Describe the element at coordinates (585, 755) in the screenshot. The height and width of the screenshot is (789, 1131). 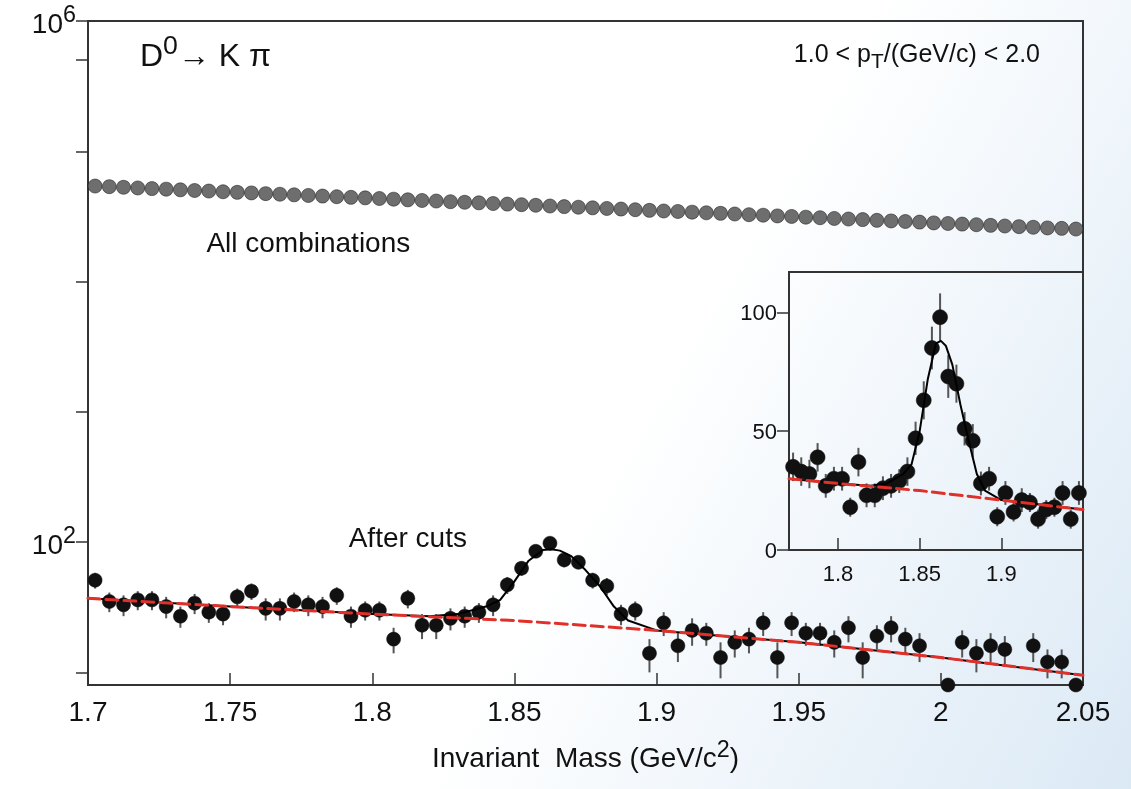
I see `x-axis-title: Invariant Mass (GeV/c$^{2}$)` at that location.